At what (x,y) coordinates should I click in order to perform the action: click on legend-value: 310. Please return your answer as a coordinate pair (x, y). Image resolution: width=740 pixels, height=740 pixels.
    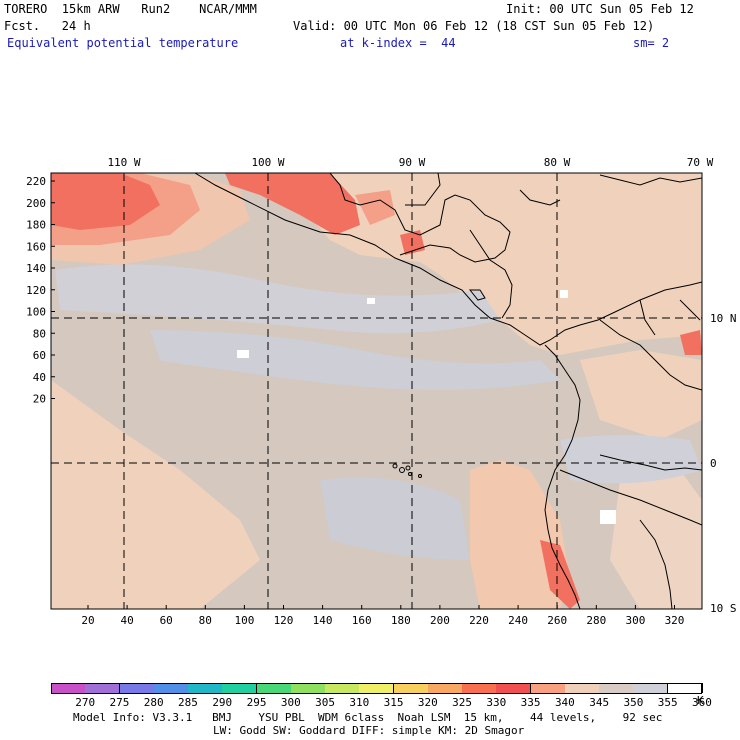
    Looking at the image, I should click on (359, 702).